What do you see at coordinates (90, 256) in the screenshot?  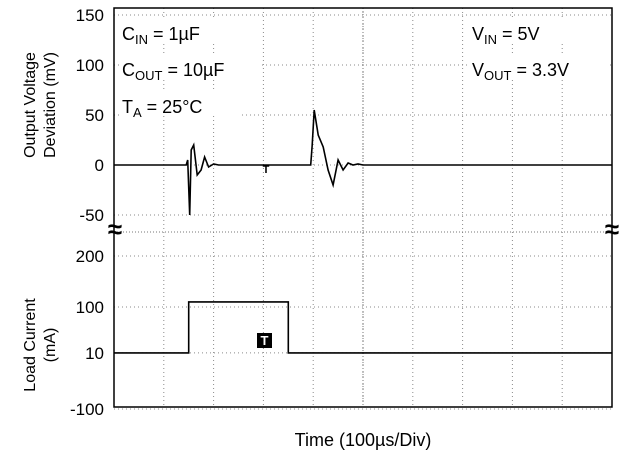 I see `y-tick-label: 200` at bounding box center [90, 256].